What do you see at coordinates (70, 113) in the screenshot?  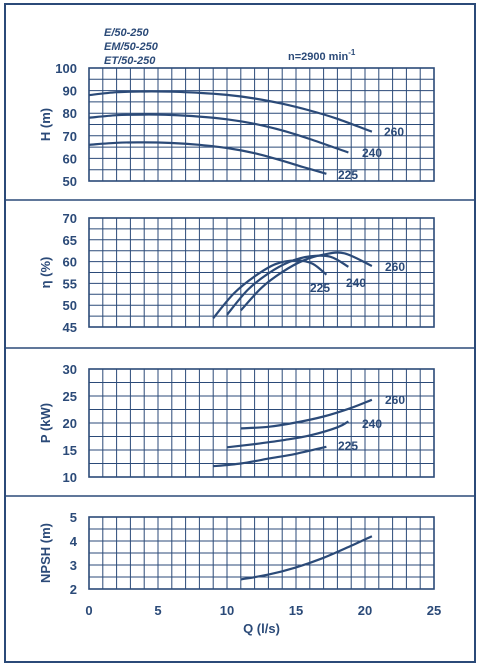 I see `y-tick-label: 80` at bounding box center [70, 113].